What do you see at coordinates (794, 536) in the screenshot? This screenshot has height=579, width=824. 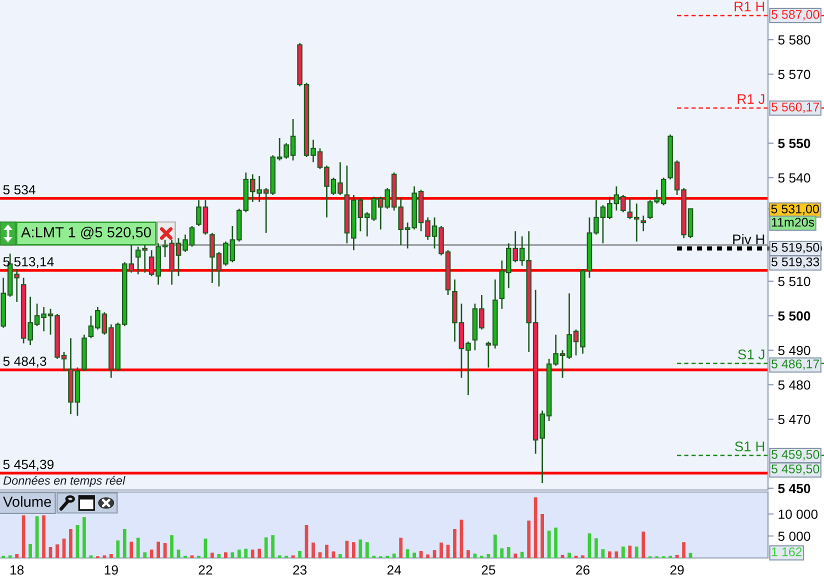 I see `y-tick-label: 5 000` at bounding box center [794, 536].